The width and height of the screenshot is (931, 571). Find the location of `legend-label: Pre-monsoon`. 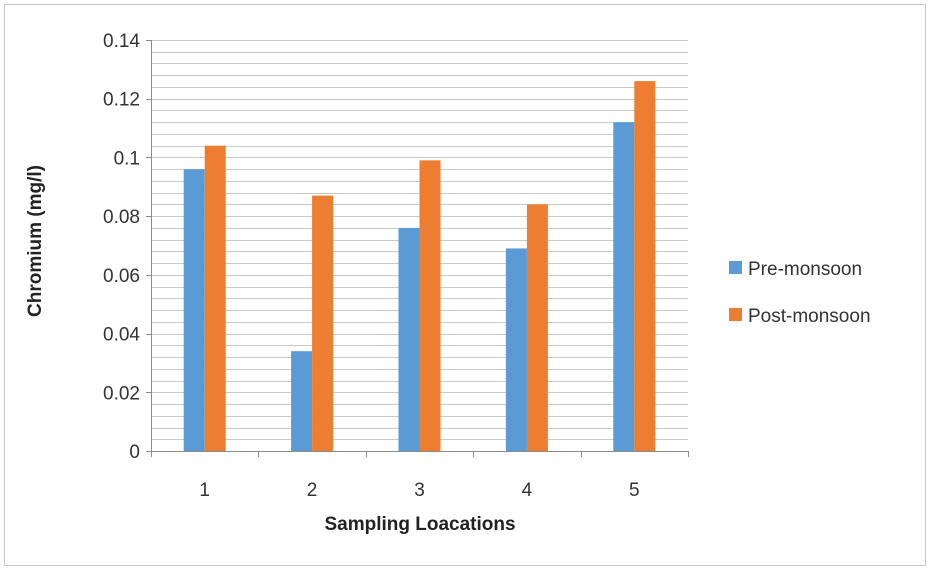

legend-label: Pre-monsoon is located at coordinates (805, 269).